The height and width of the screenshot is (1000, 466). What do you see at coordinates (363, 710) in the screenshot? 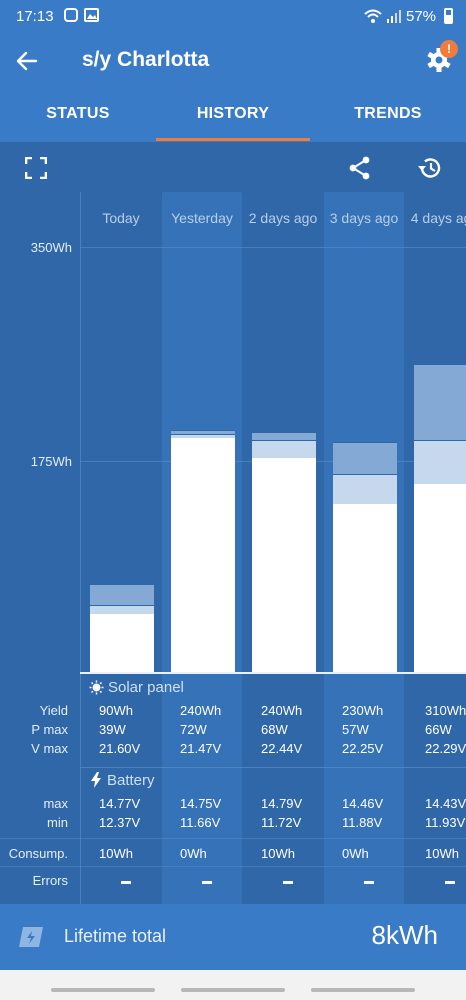
I see `yield-value: 230Wh` at bounding box center [363, 710].